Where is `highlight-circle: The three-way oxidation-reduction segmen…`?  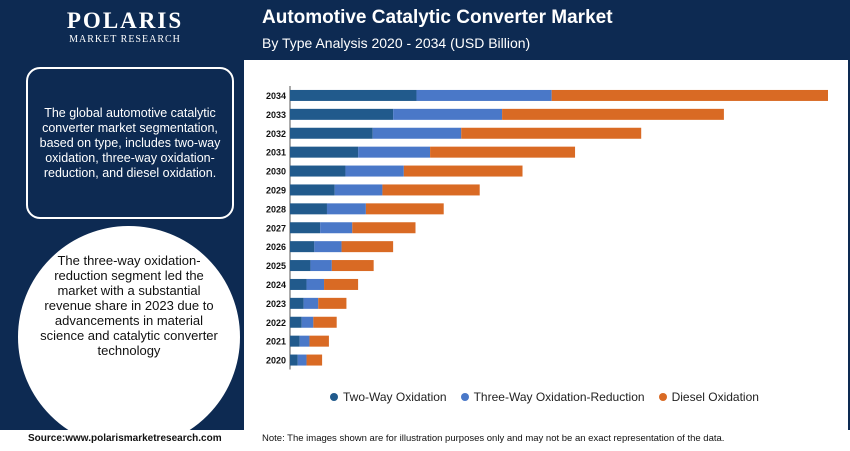 highlight-circle: The three-way oxidation-reduction segmen… is located at coordinates (129, 328).